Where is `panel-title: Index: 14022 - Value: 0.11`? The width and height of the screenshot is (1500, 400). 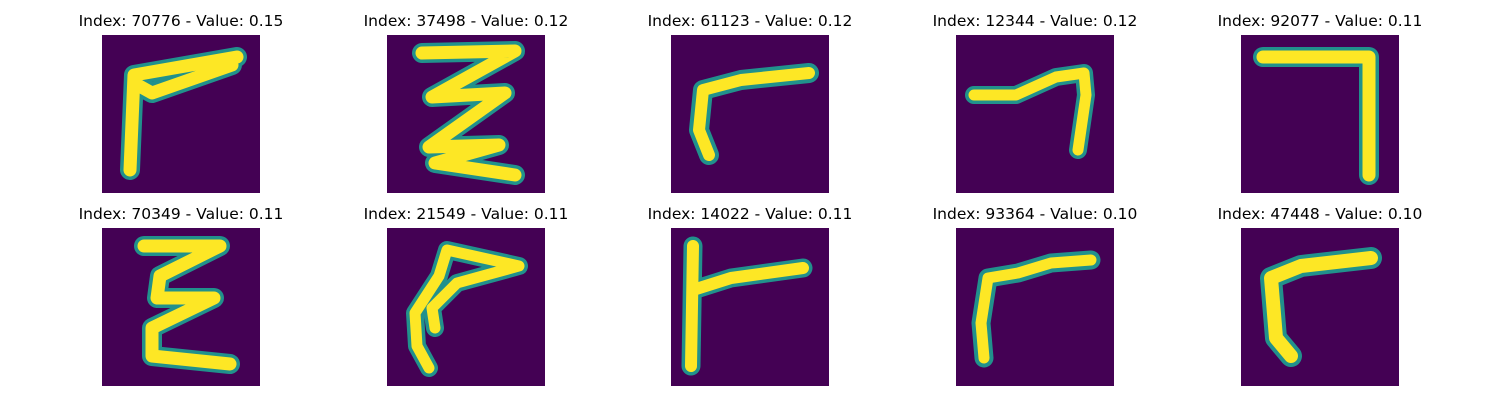
panel-title: Index: 14022 - Value: 0.11 is located at coordinates (750, 214).